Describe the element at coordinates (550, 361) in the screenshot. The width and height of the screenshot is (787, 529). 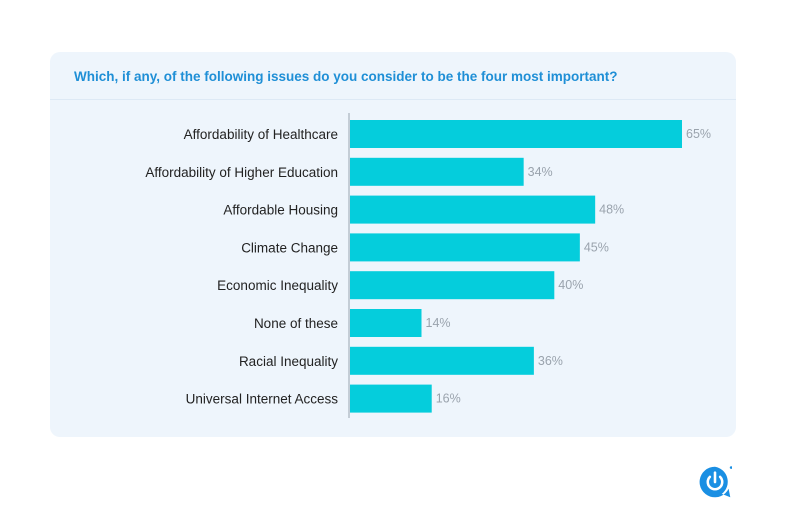
I see `bar-value-label: 36%` at that location.